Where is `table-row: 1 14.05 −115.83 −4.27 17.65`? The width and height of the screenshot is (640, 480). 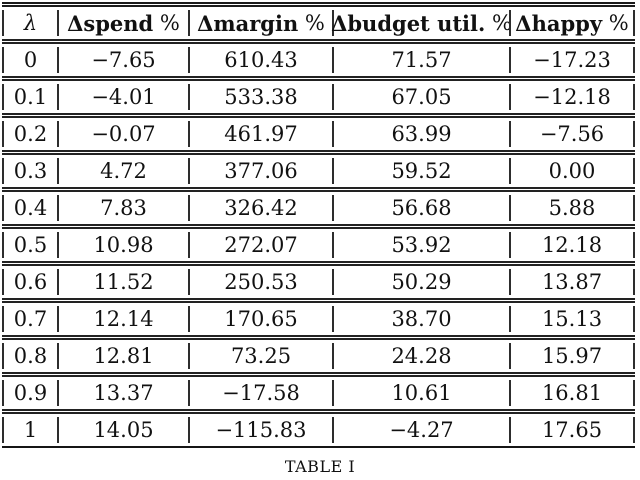
table-row: 1 14.05 −115.83 −4.27 17.65 is located at coordinates (318, 427).